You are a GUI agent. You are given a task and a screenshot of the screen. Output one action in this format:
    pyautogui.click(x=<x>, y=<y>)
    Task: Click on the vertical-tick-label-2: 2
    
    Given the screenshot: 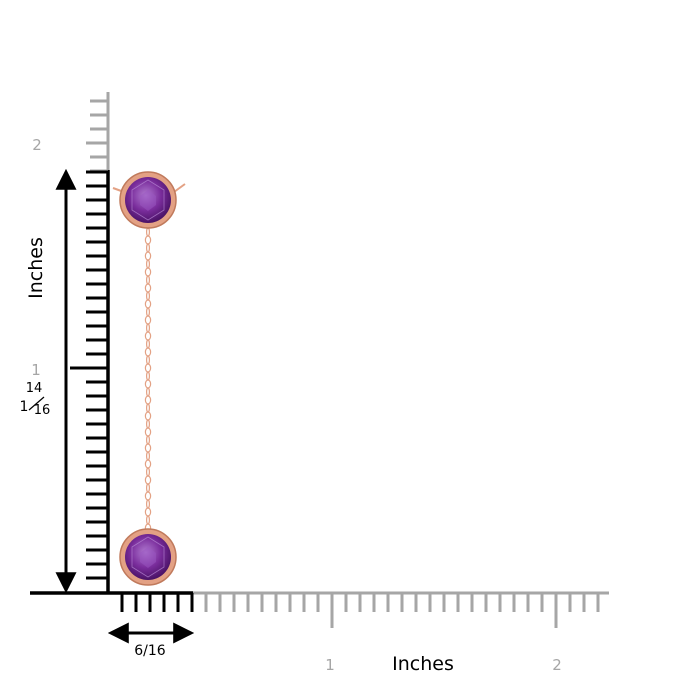 What is the action you would take?
    pyautogui.click(x=37, y=145)
    